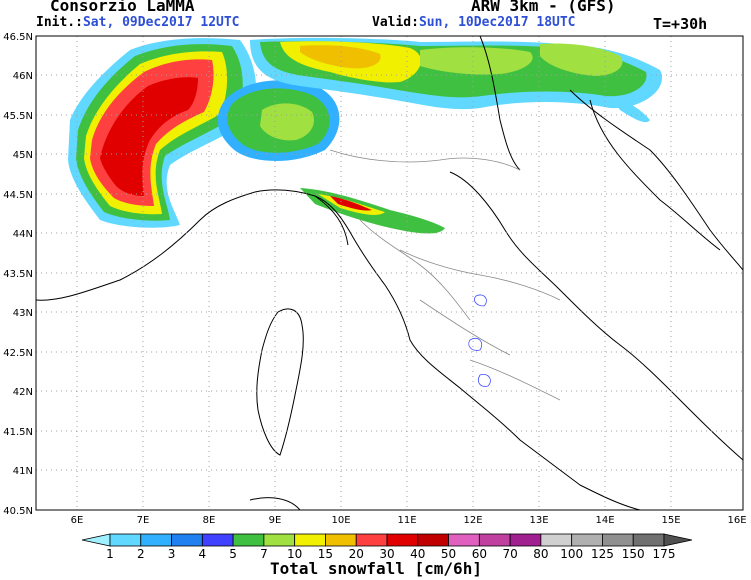 The height and width of the screenshot is (580, 751). I want to click on colorbar-labels: 1 2 3 4 5 7 10 15 20 30 40 50 60 70 80 100 125 150 175, so click(390, 554).